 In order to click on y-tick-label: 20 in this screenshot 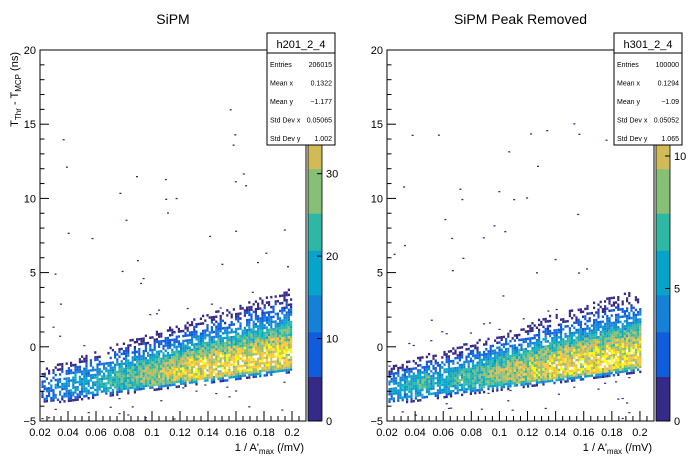, I will do `click(30, 51)`.